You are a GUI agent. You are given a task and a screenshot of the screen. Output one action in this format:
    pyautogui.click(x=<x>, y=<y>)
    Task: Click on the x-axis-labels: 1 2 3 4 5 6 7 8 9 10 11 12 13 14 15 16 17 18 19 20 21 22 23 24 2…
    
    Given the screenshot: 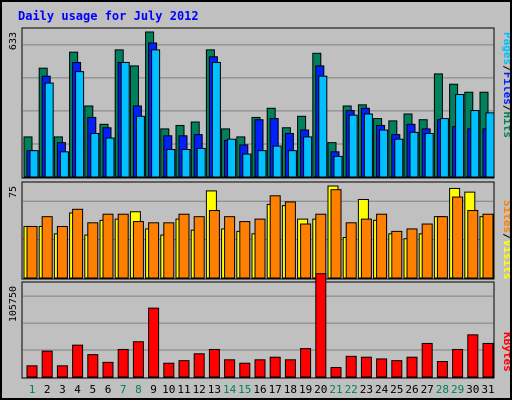 What is the action you would take?
    pyautogui.click(x=262, y=389)
    